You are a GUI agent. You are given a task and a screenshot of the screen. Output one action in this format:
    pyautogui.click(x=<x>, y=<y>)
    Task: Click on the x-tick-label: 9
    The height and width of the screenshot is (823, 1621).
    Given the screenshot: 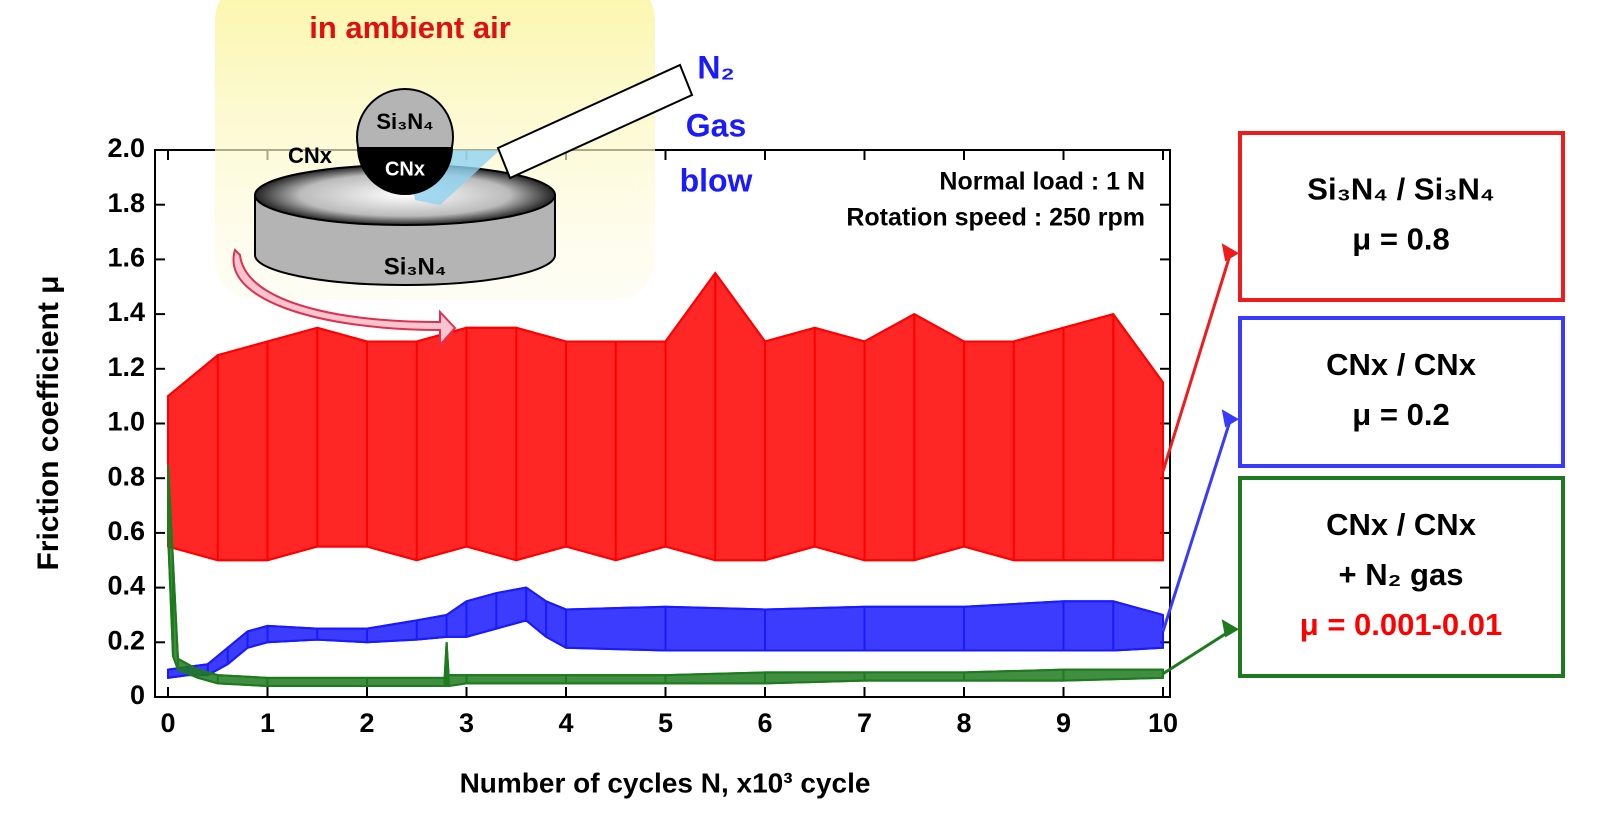 What is the action you would take?
    pyautogui.click(x=1063, y=723)
    